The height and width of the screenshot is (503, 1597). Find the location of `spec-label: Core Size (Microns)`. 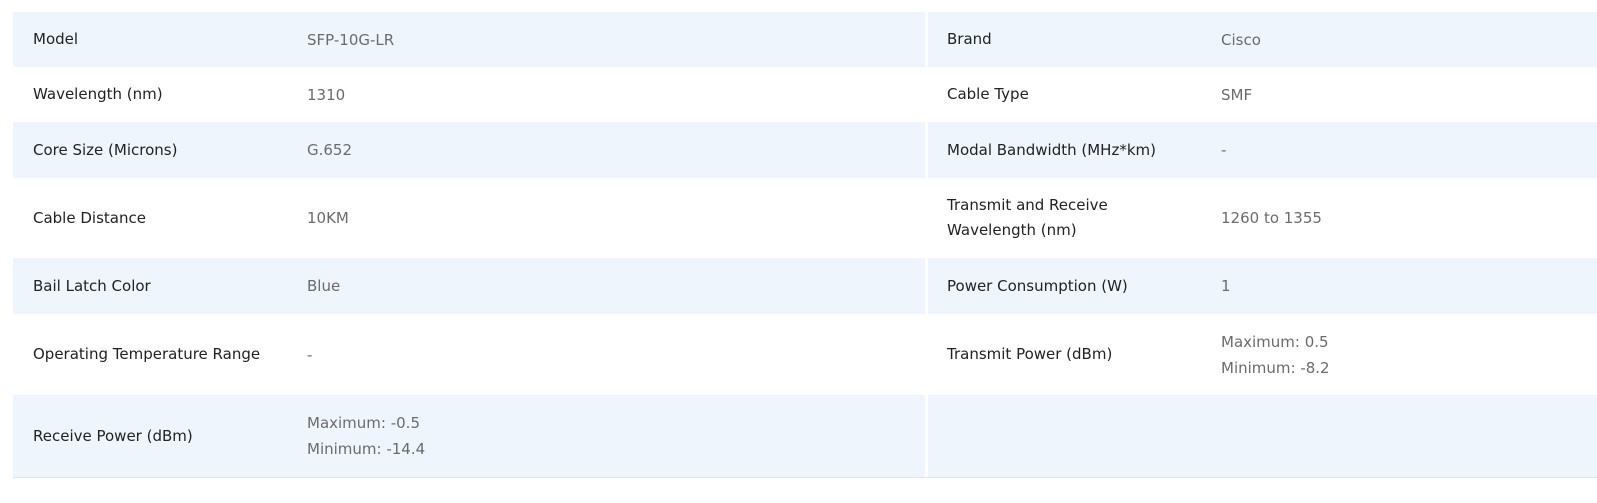

spec-label: Core Size (Microns) is located at coordinates (105, 149).